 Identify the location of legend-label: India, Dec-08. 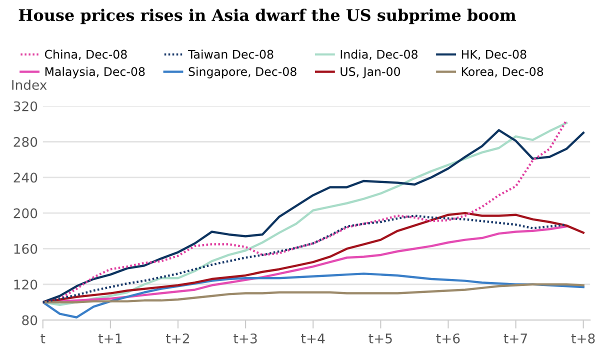
(379, 55).